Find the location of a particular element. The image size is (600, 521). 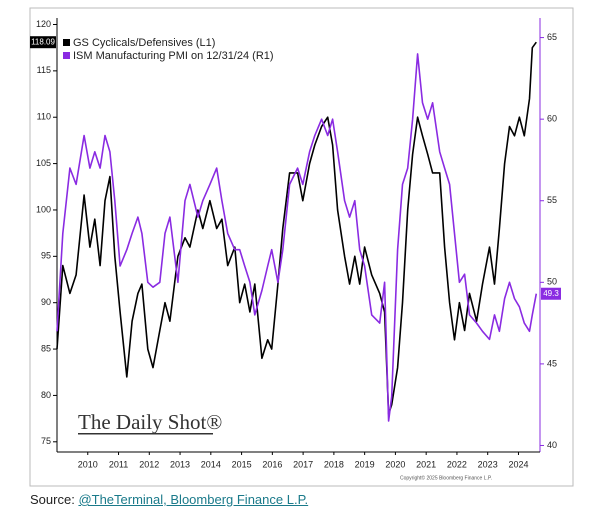

y-tick-label: 95 is located at coordinates (46, 256).